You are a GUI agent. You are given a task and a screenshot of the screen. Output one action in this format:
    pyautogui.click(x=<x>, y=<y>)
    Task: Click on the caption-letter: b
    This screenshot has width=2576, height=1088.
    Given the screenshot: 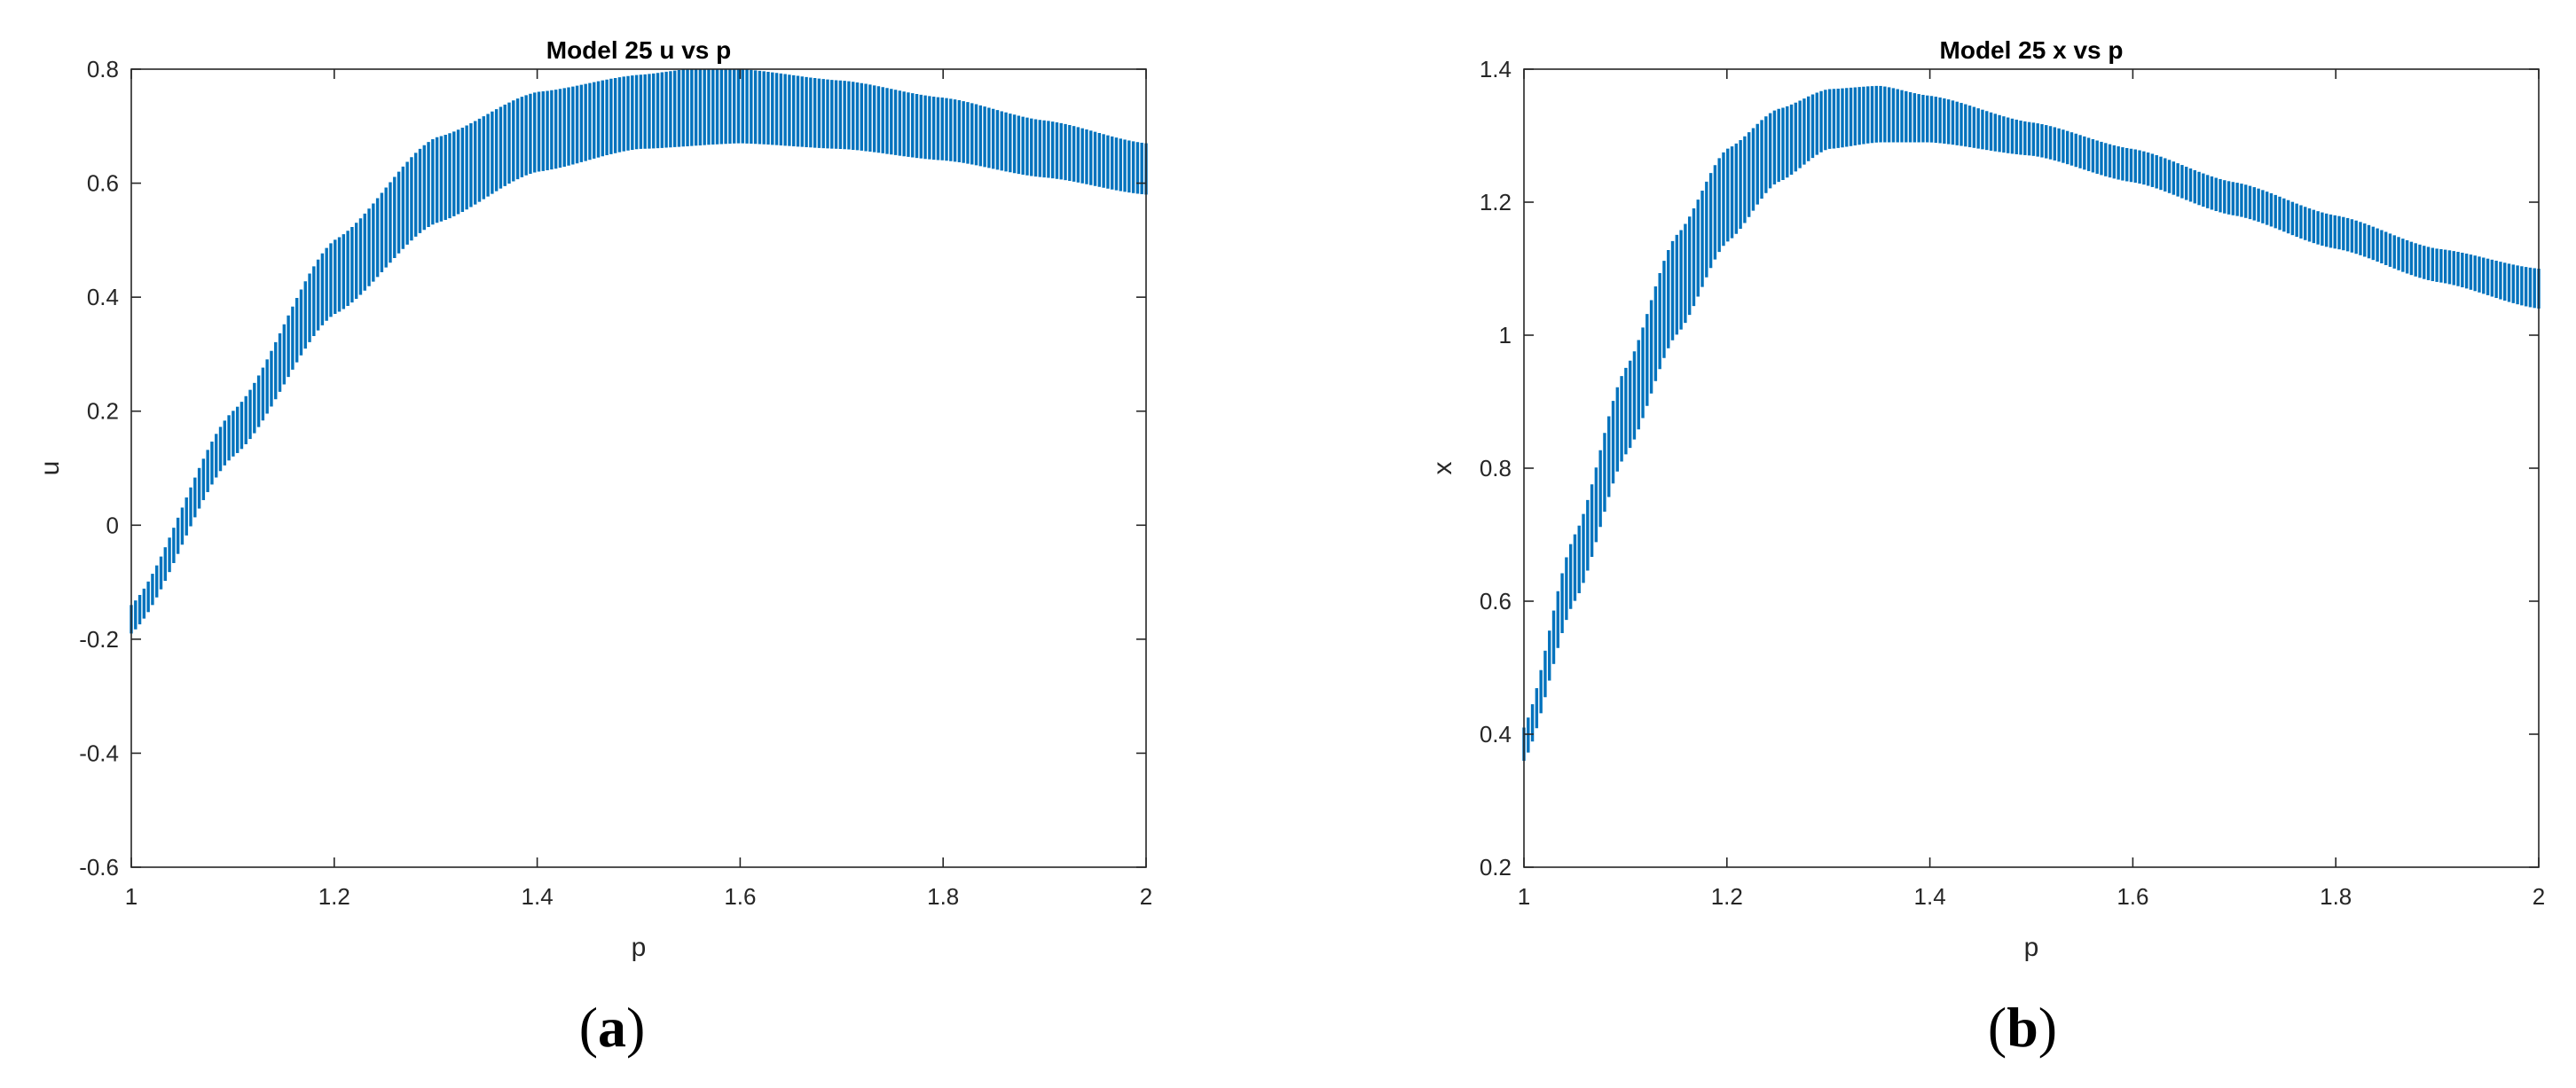 What is the action you would take?
    pyautogui.click(x=2022, y=1027)
    